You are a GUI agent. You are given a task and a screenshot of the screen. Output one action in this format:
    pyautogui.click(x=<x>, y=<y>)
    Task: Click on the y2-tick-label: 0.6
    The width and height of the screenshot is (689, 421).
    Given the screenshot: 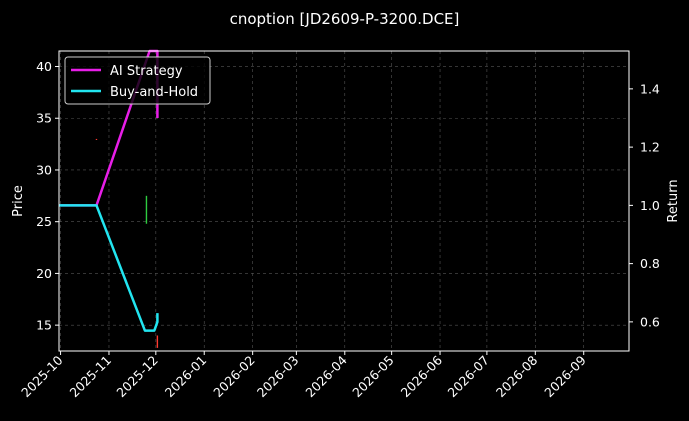 What is the action you would take?
    pyautogui.click(x=650, y=321)
    